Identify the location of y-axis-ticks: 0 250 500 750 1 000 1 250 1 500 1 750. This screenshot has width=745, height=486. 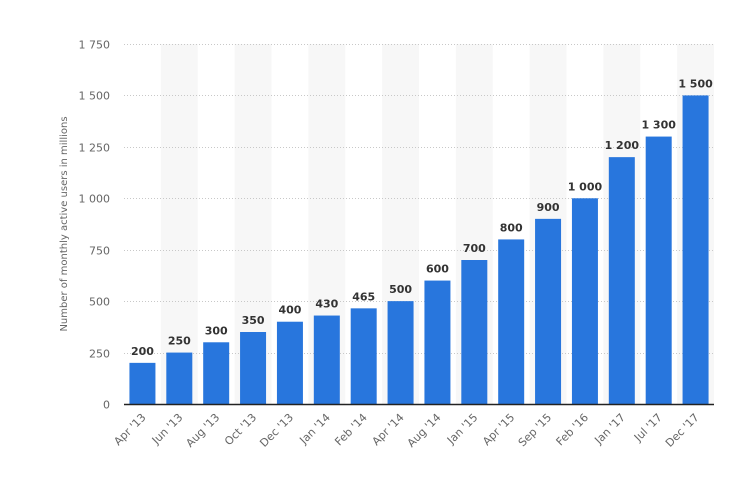
(95, 225).